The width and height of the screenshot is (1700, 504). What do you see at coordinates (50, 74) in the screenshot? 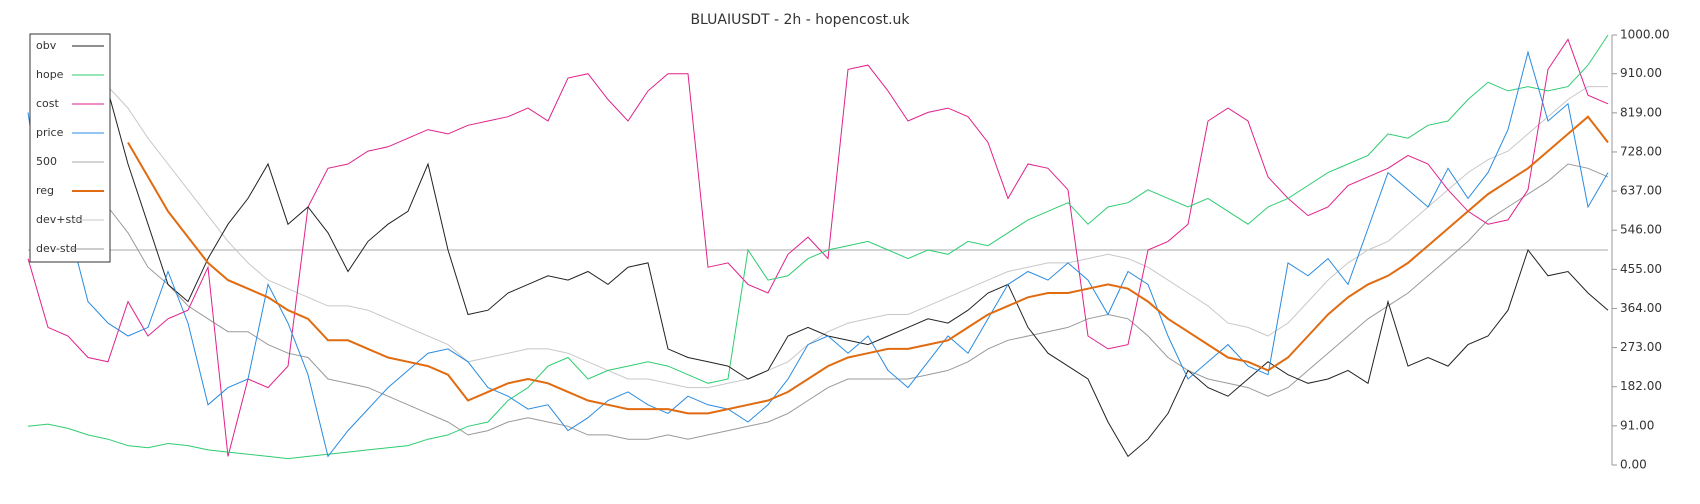
I see `legend-label: hope` at bounding box center [50, 74].